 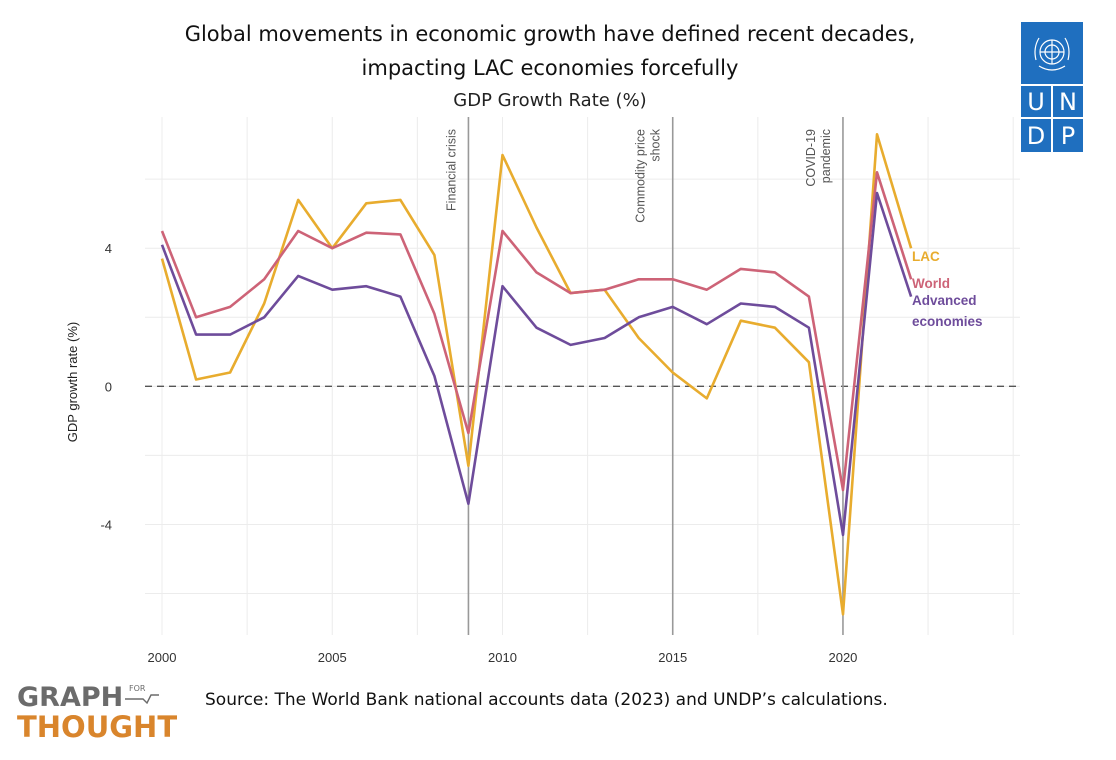 What do you see at coordinates (672, 657) in the screenshot?
I see `x-tick-label: 2015` at bounding box center [672, 657].